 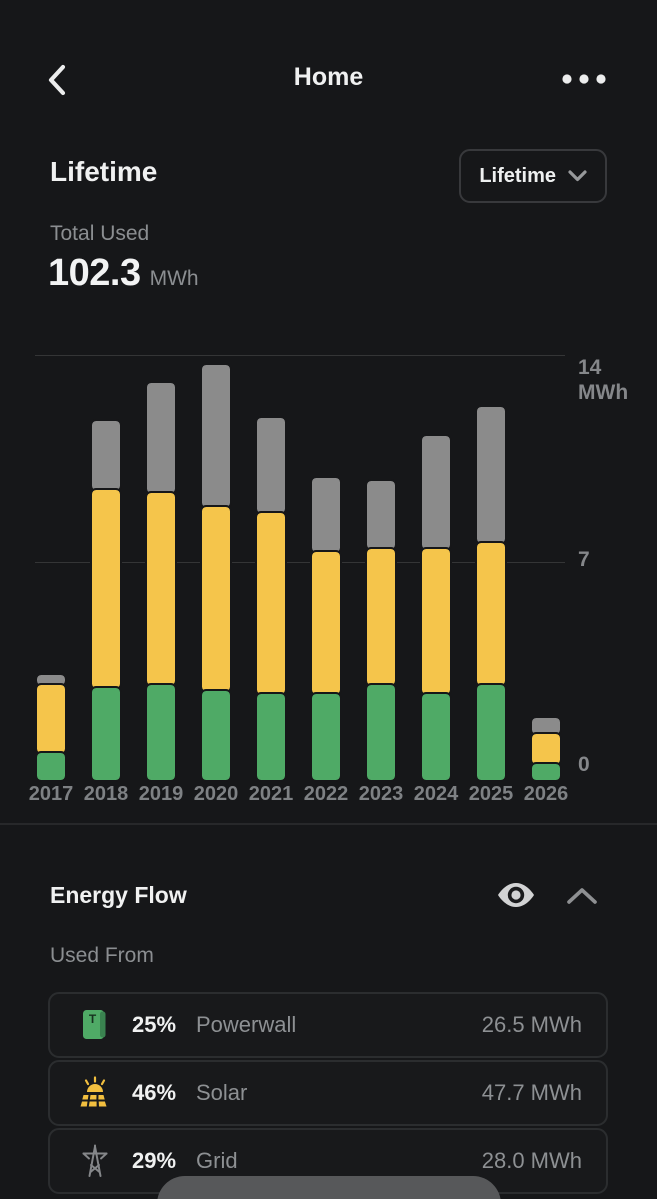 I want to click on bottom-sheet-handle, so click(x=329, y=1187).